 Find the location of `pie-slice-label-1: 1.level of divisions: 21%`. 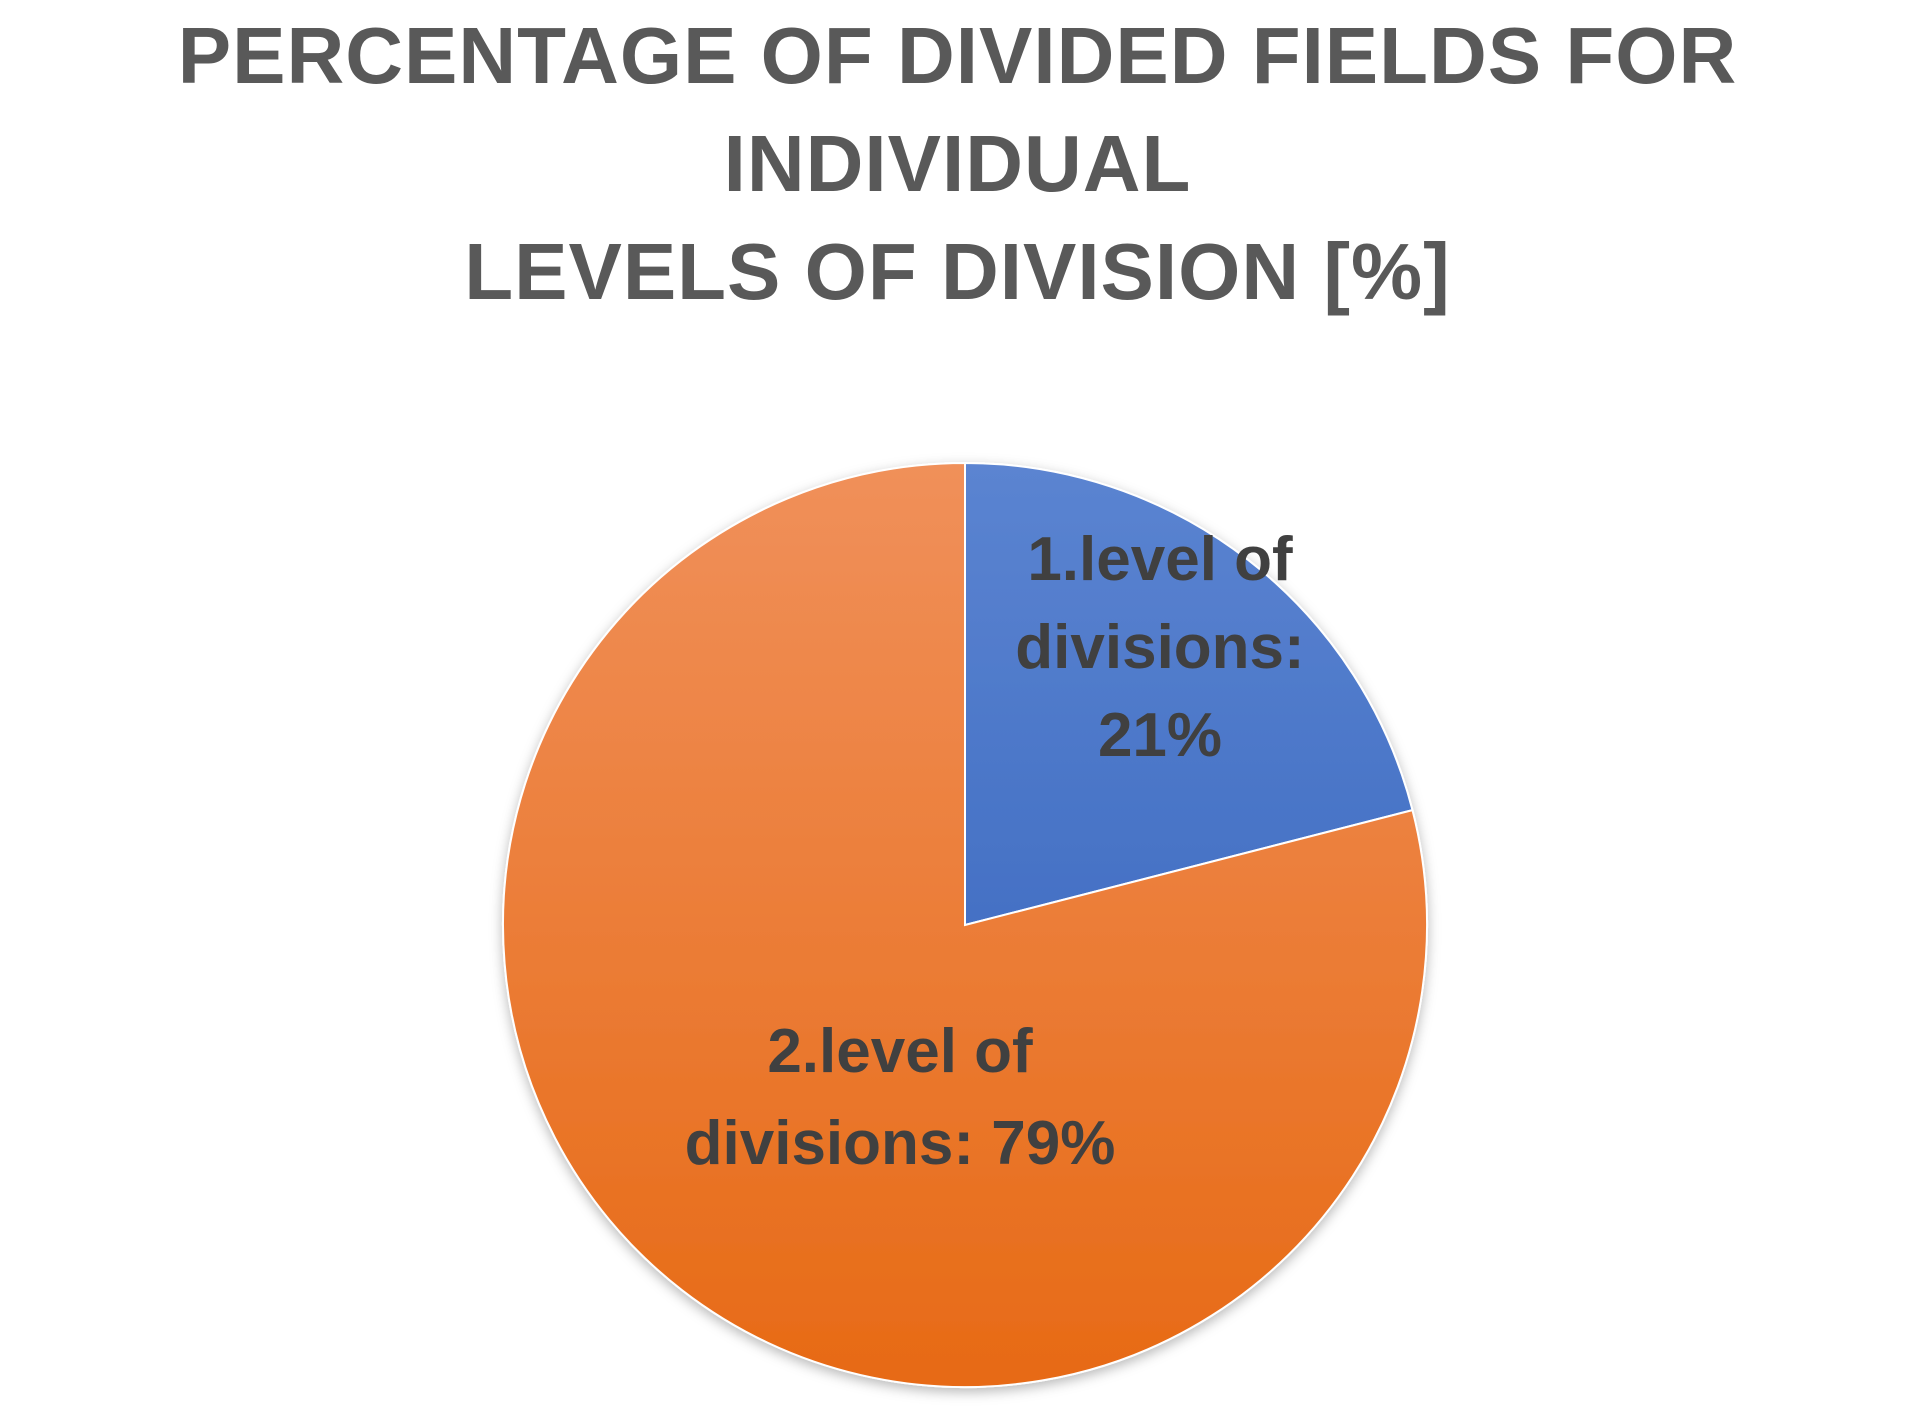

pie-slice-label-1: 1.level of divisions: 21% is located at coordinates (1159, 647).